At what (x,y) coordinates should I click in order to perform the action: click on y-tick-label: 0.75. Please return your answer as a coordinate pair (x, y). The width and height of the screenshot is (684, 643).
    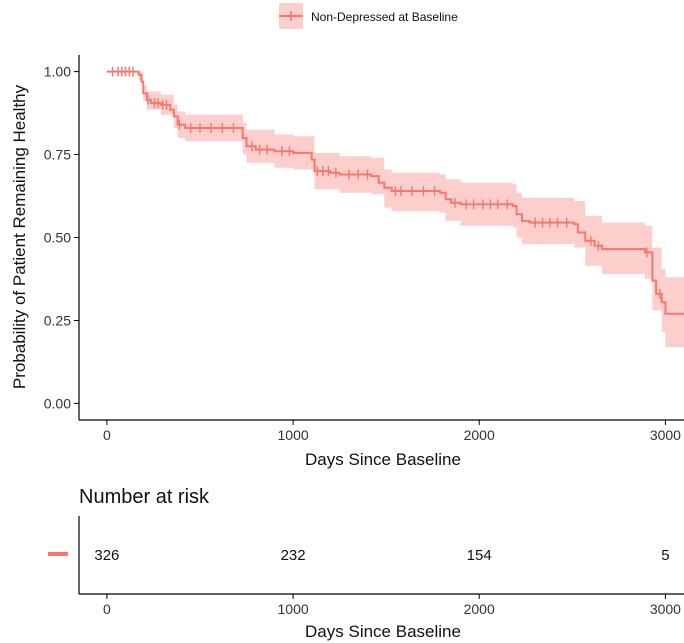
    Looking at the image, I should click on (57, 155).